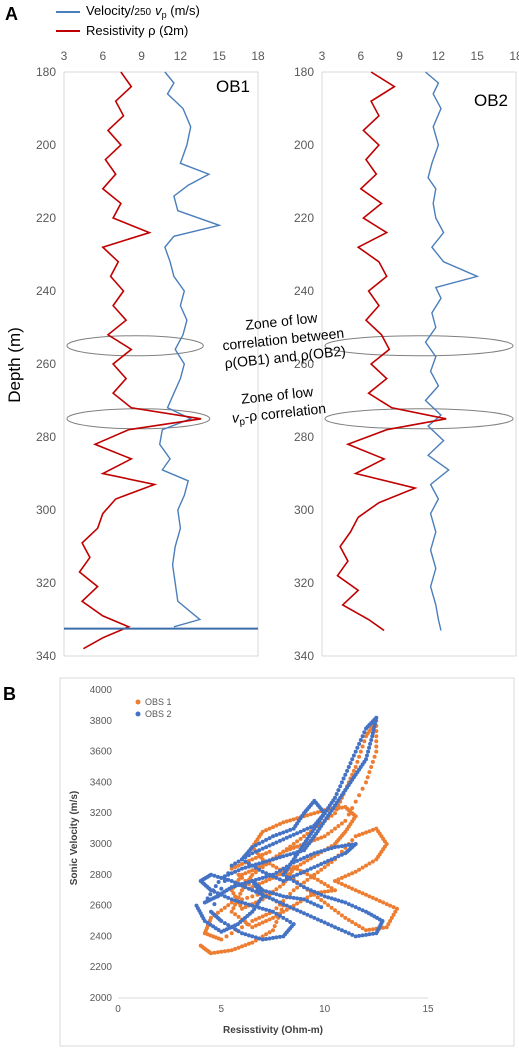 This screenshot has height=1052, width=519. Describe the element at coordinates (11, 14) in the screenshot. I see `panel-label-a: A` at that location.